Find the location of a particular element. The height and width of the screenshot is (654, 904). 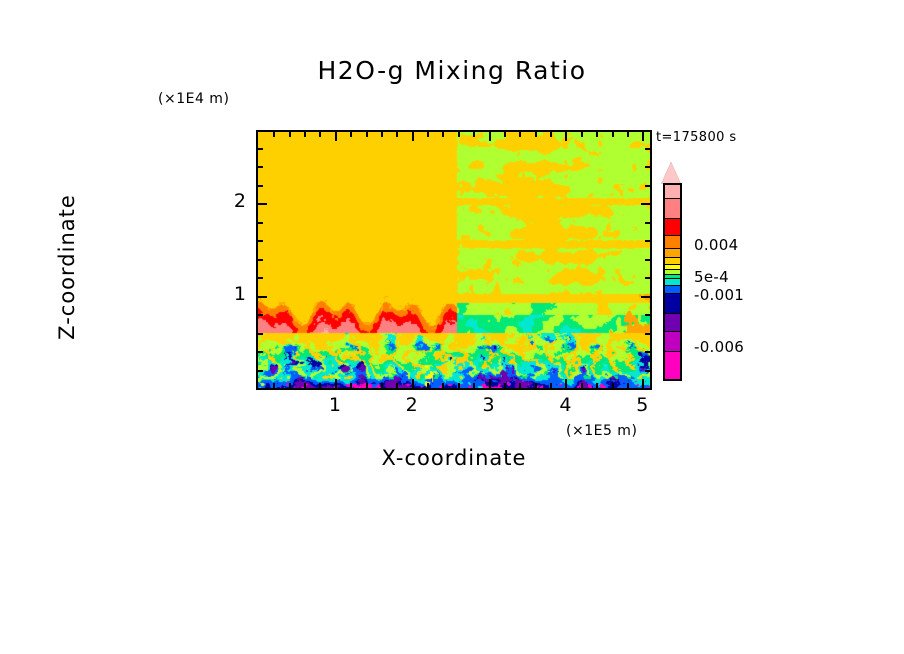

page-title: H2O-g Mixing Ratio is located at coordinates (452, 70).